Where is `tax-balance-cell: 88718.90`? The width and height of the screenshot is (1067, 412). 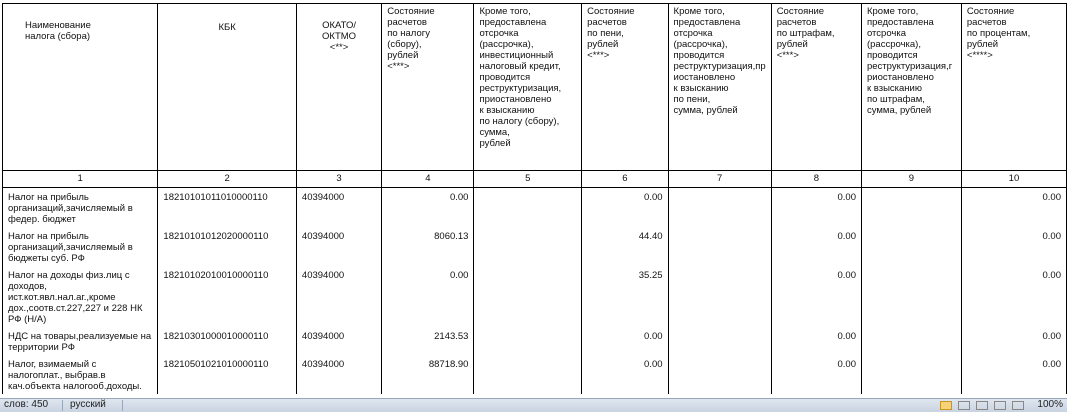 tax-balance-cell: 88718.90 is located at coordinates (428, 374).